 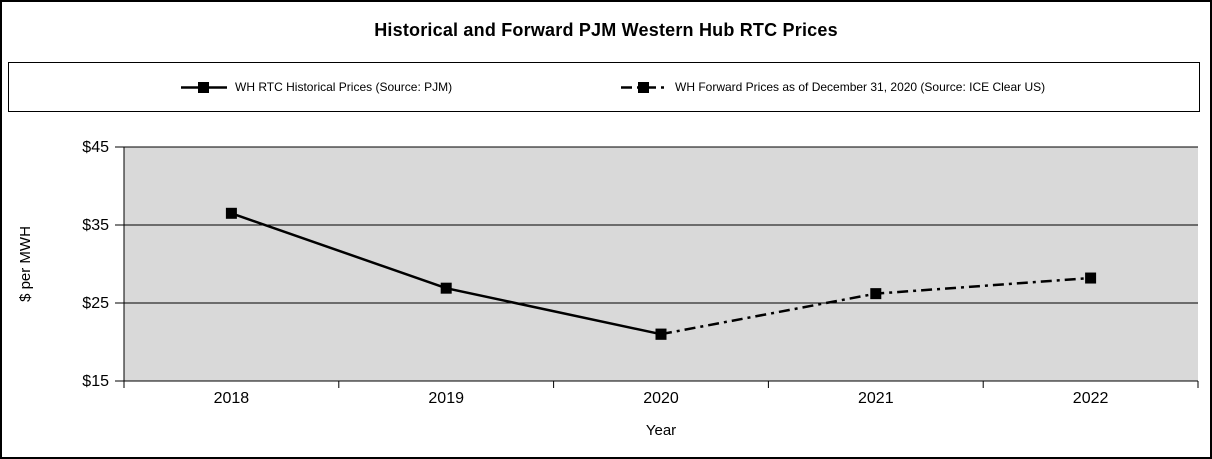 I want to click on x-tick-label: 2018, so click(x=232, y=398).